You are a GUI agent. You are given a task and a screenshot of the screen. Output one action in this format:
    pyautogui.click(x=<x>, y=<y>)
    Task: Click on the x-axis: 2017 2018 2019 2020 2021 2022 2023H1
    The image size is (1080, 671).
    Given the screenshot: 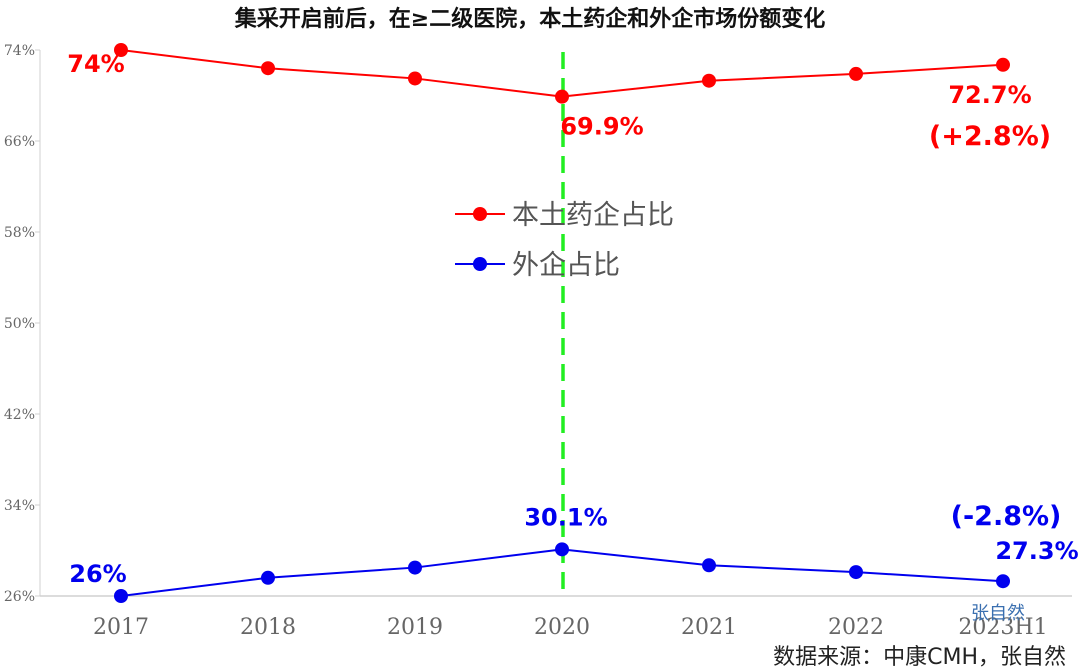 What is the action you would take?
    pyautogui.click(x=556, y=617)
    